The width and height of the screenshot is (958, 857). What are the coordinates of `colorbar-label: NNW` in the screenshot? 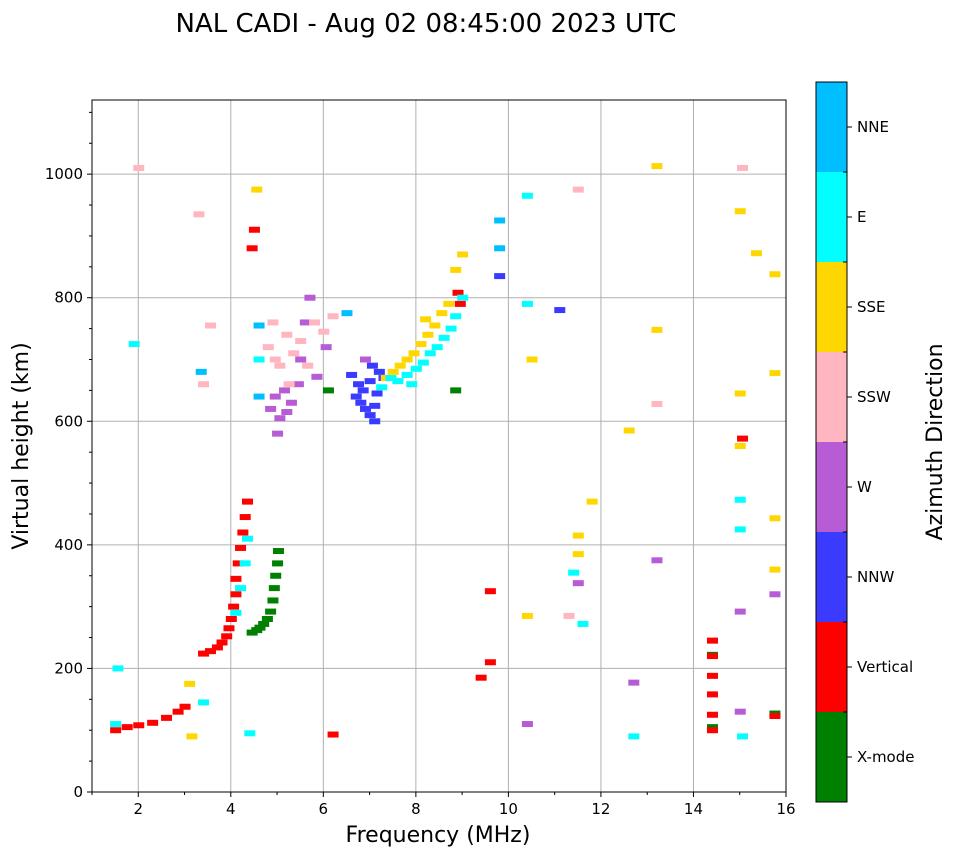 It's located at (875, 577).